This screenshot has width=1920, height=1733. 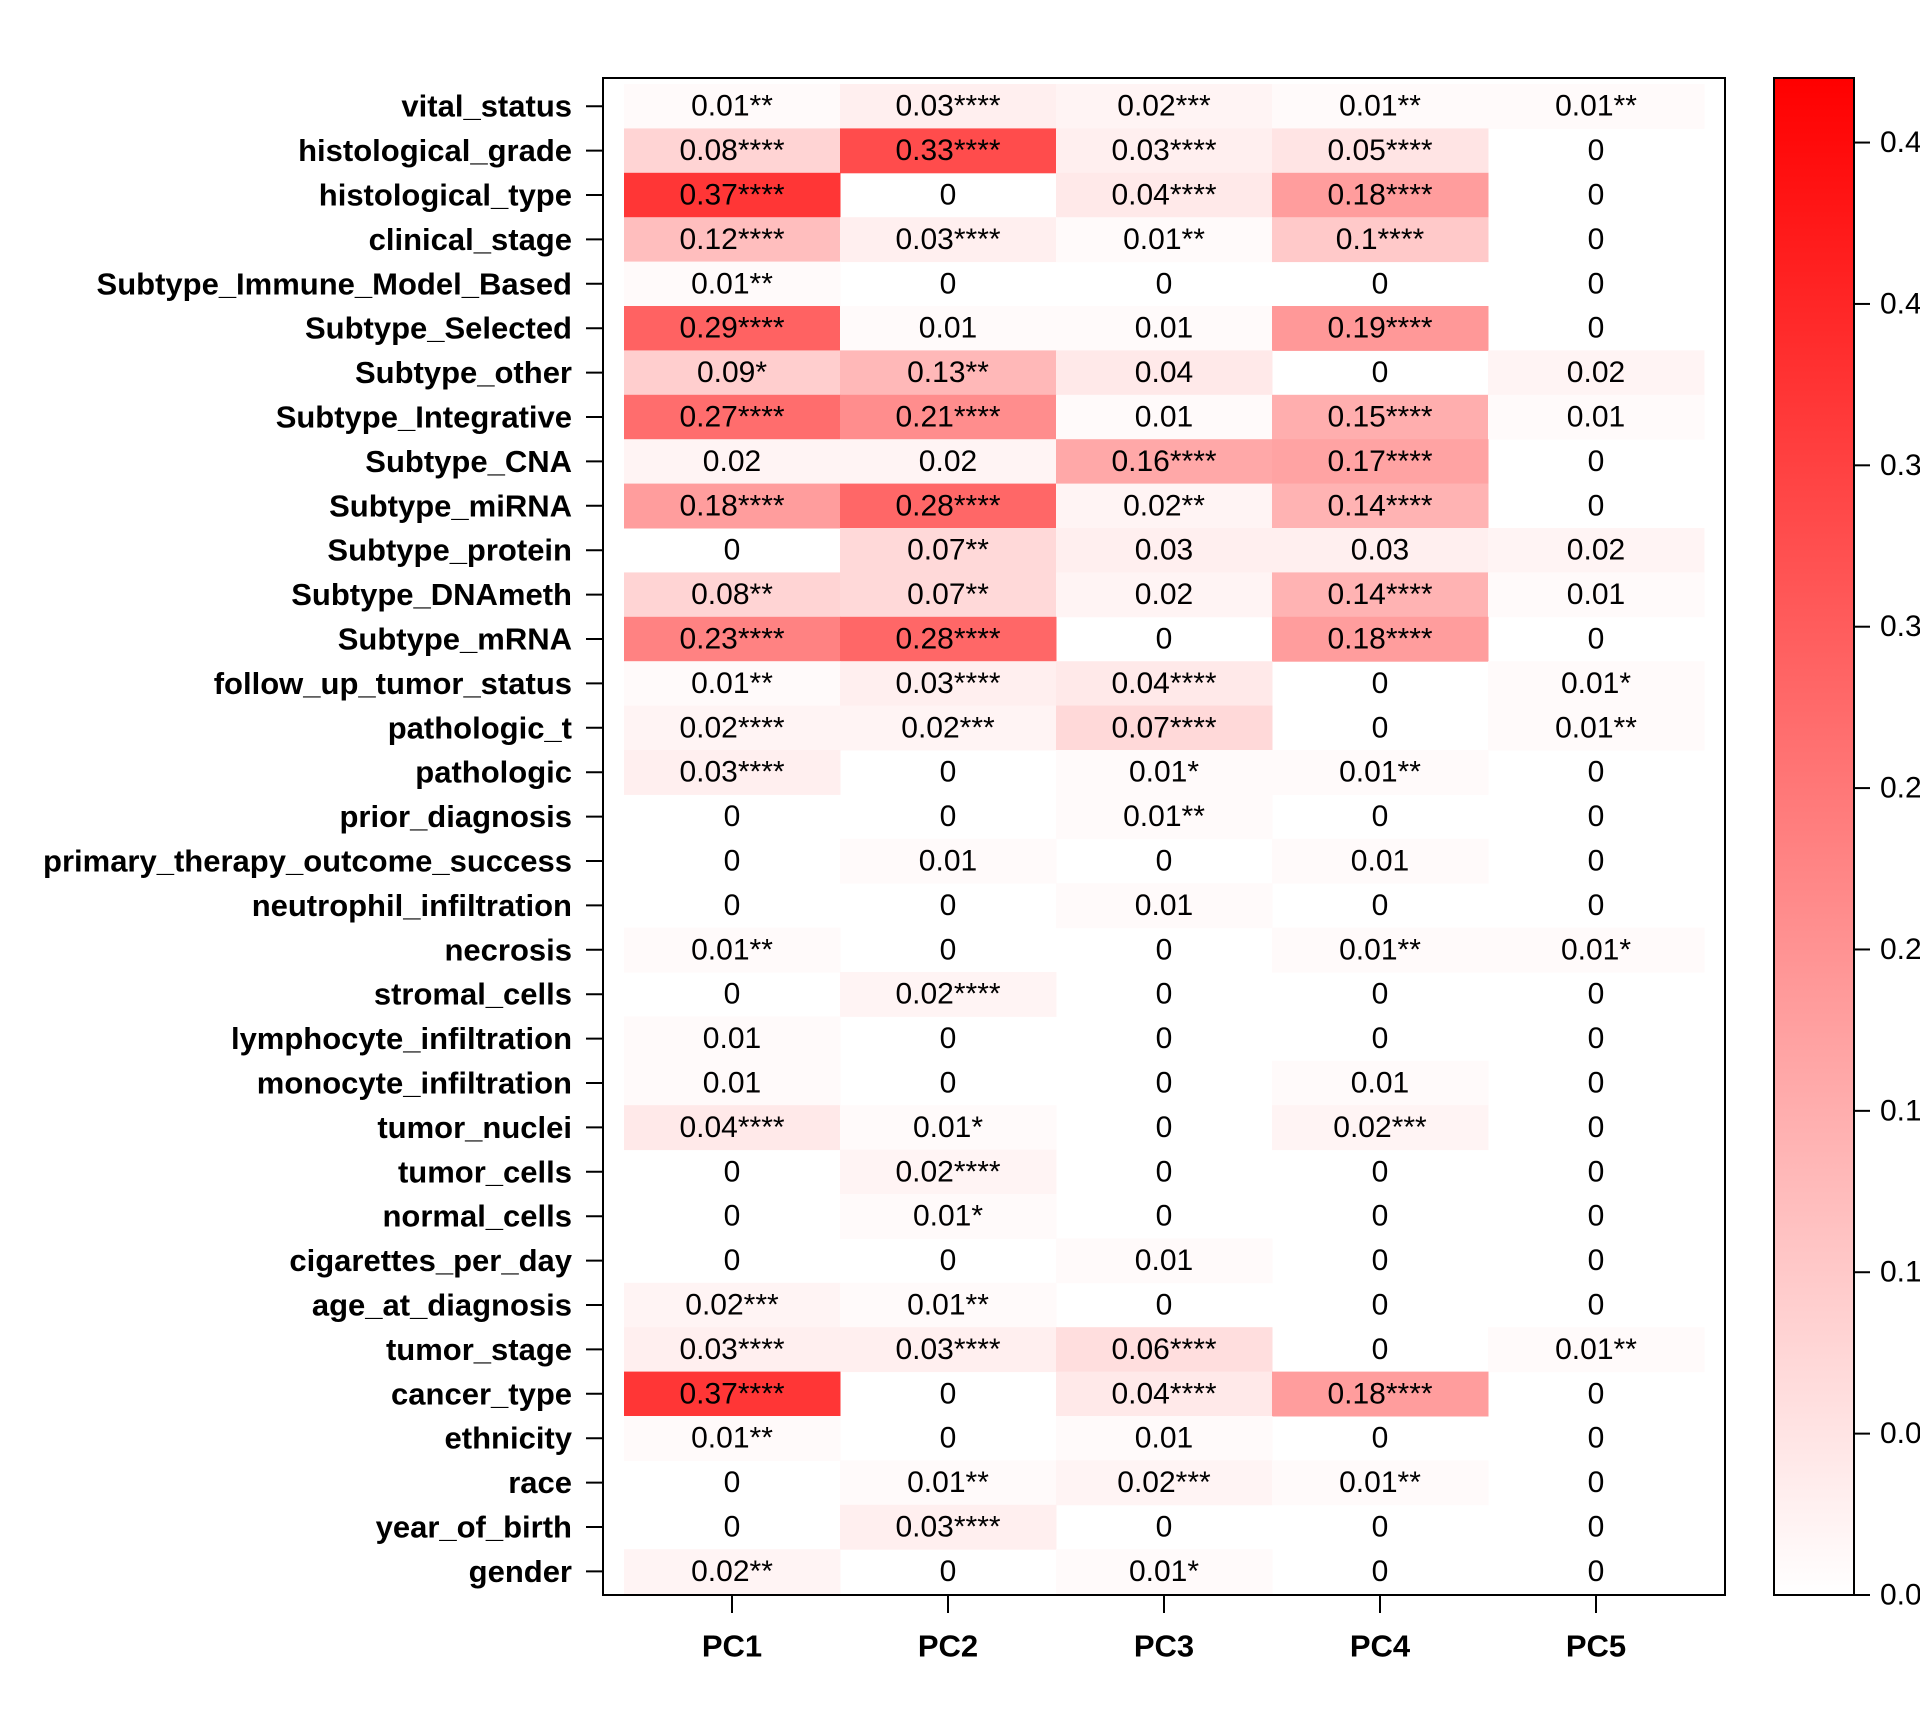 What do you see at coordinates (731, 195) in the screenshot?
I see `cell-value-label: 0.37****` at bounding box center [731, 195].